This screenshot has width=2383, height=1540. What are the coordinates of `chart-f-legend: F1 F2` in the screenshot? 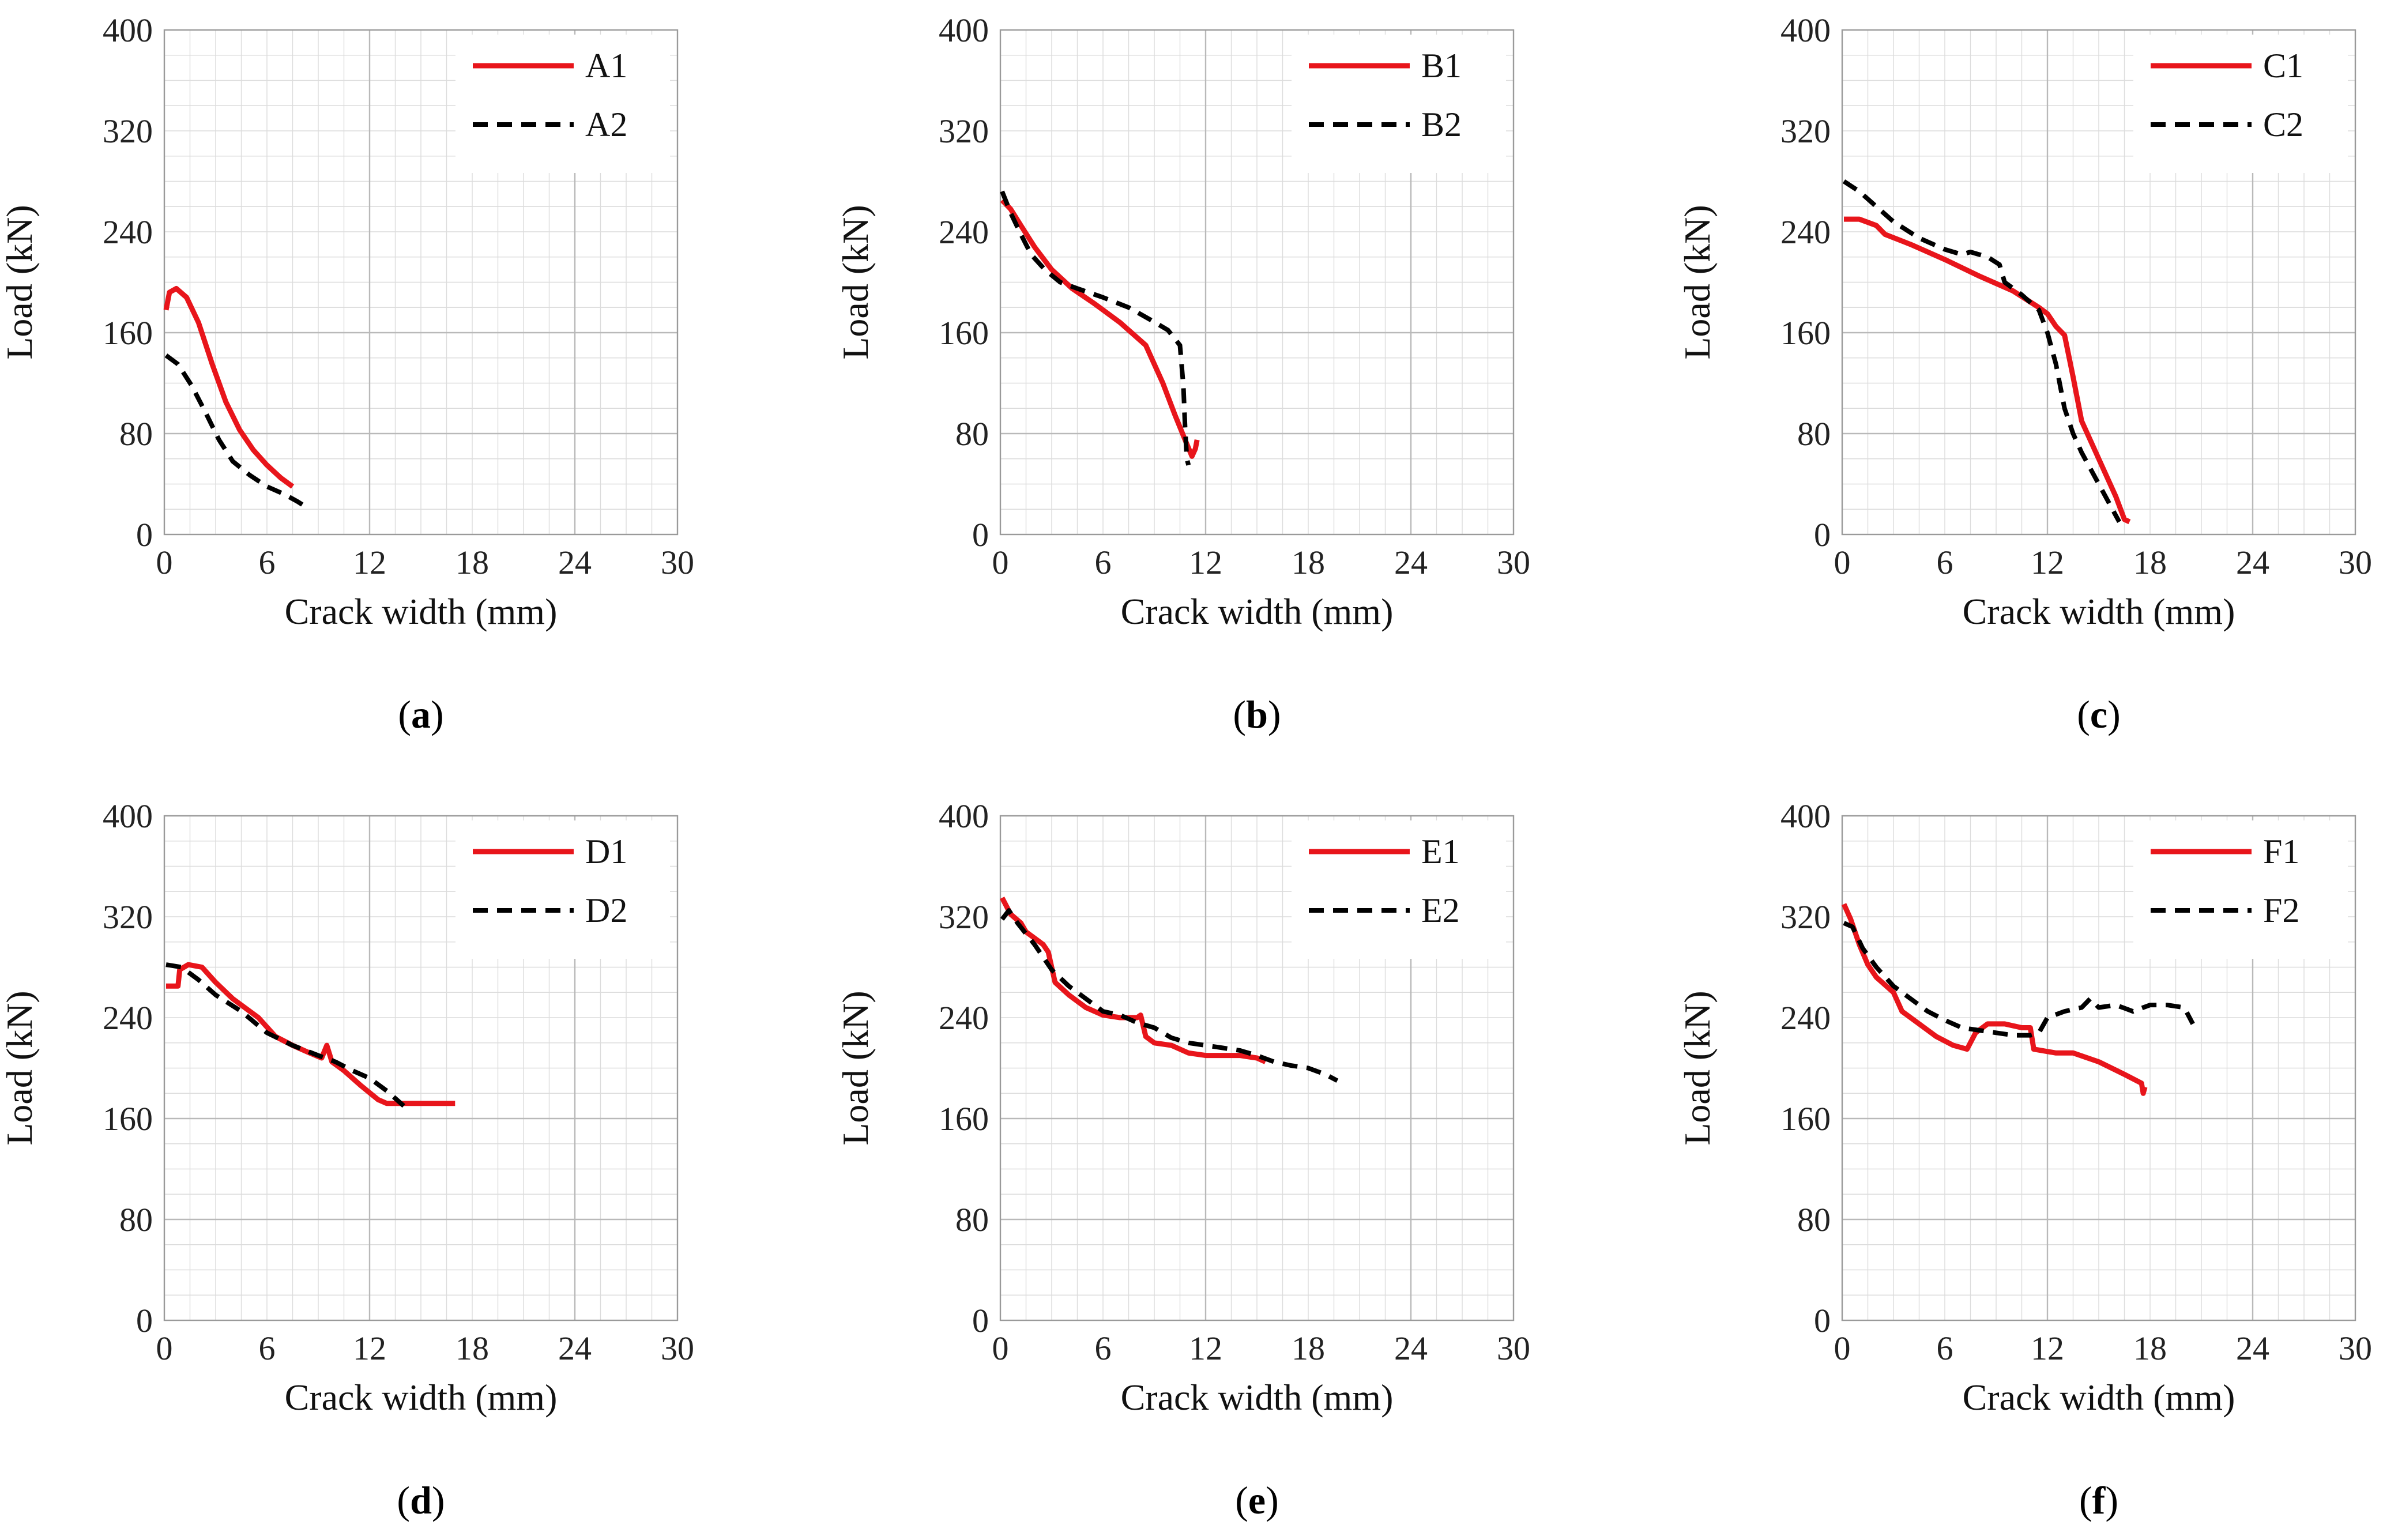 It's located at (2240, 889).